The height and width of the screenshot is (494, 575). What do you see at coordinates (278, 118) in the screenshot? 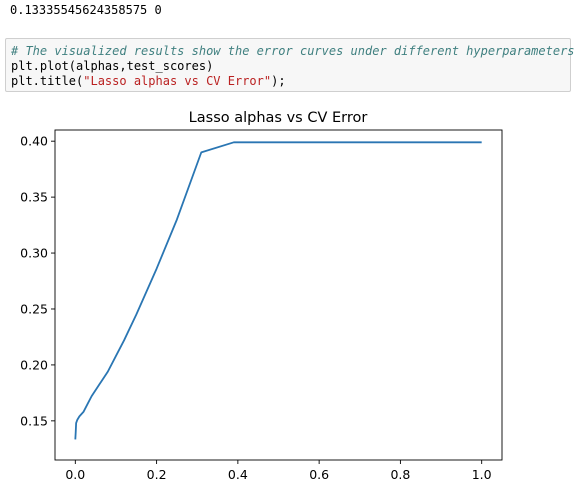
I see `chart-title: Lasso alphas vs CV Error` at bounding box center [278, 118].